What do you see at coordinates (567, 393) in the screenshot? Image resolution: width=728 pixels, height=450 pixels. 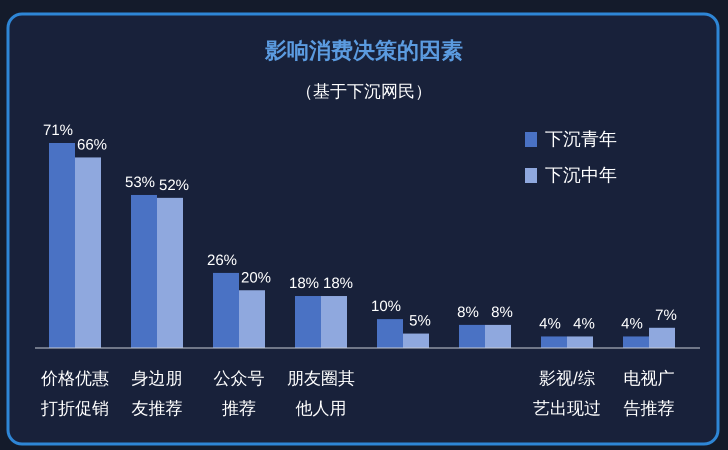 I see `x-tick-label: 影视/综艺出现过` at bounding box center [567, 393].